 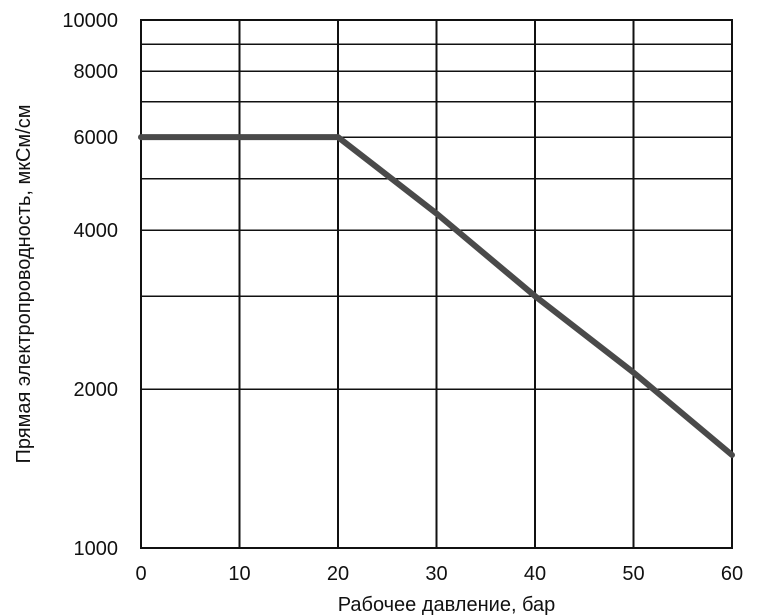 I want to click on x-tick-label: 60, so click(x=732, y=574).